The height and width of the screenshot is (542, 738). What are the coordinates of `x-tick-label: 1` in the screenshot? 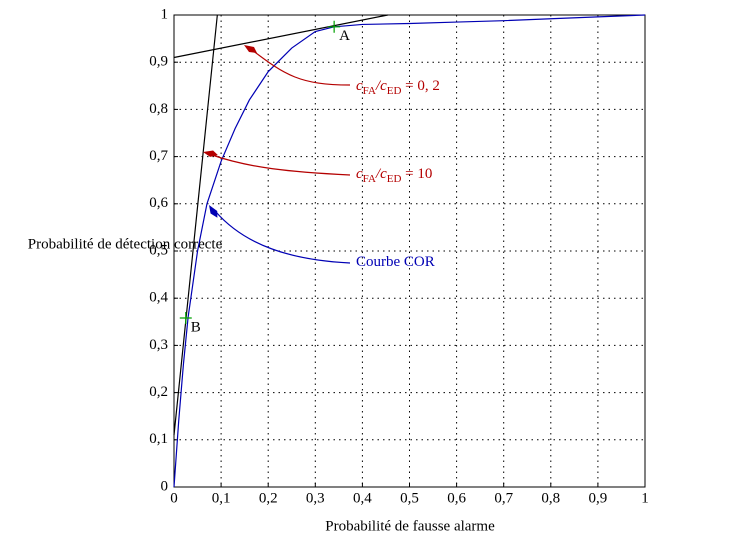 It's located at (645, 498).